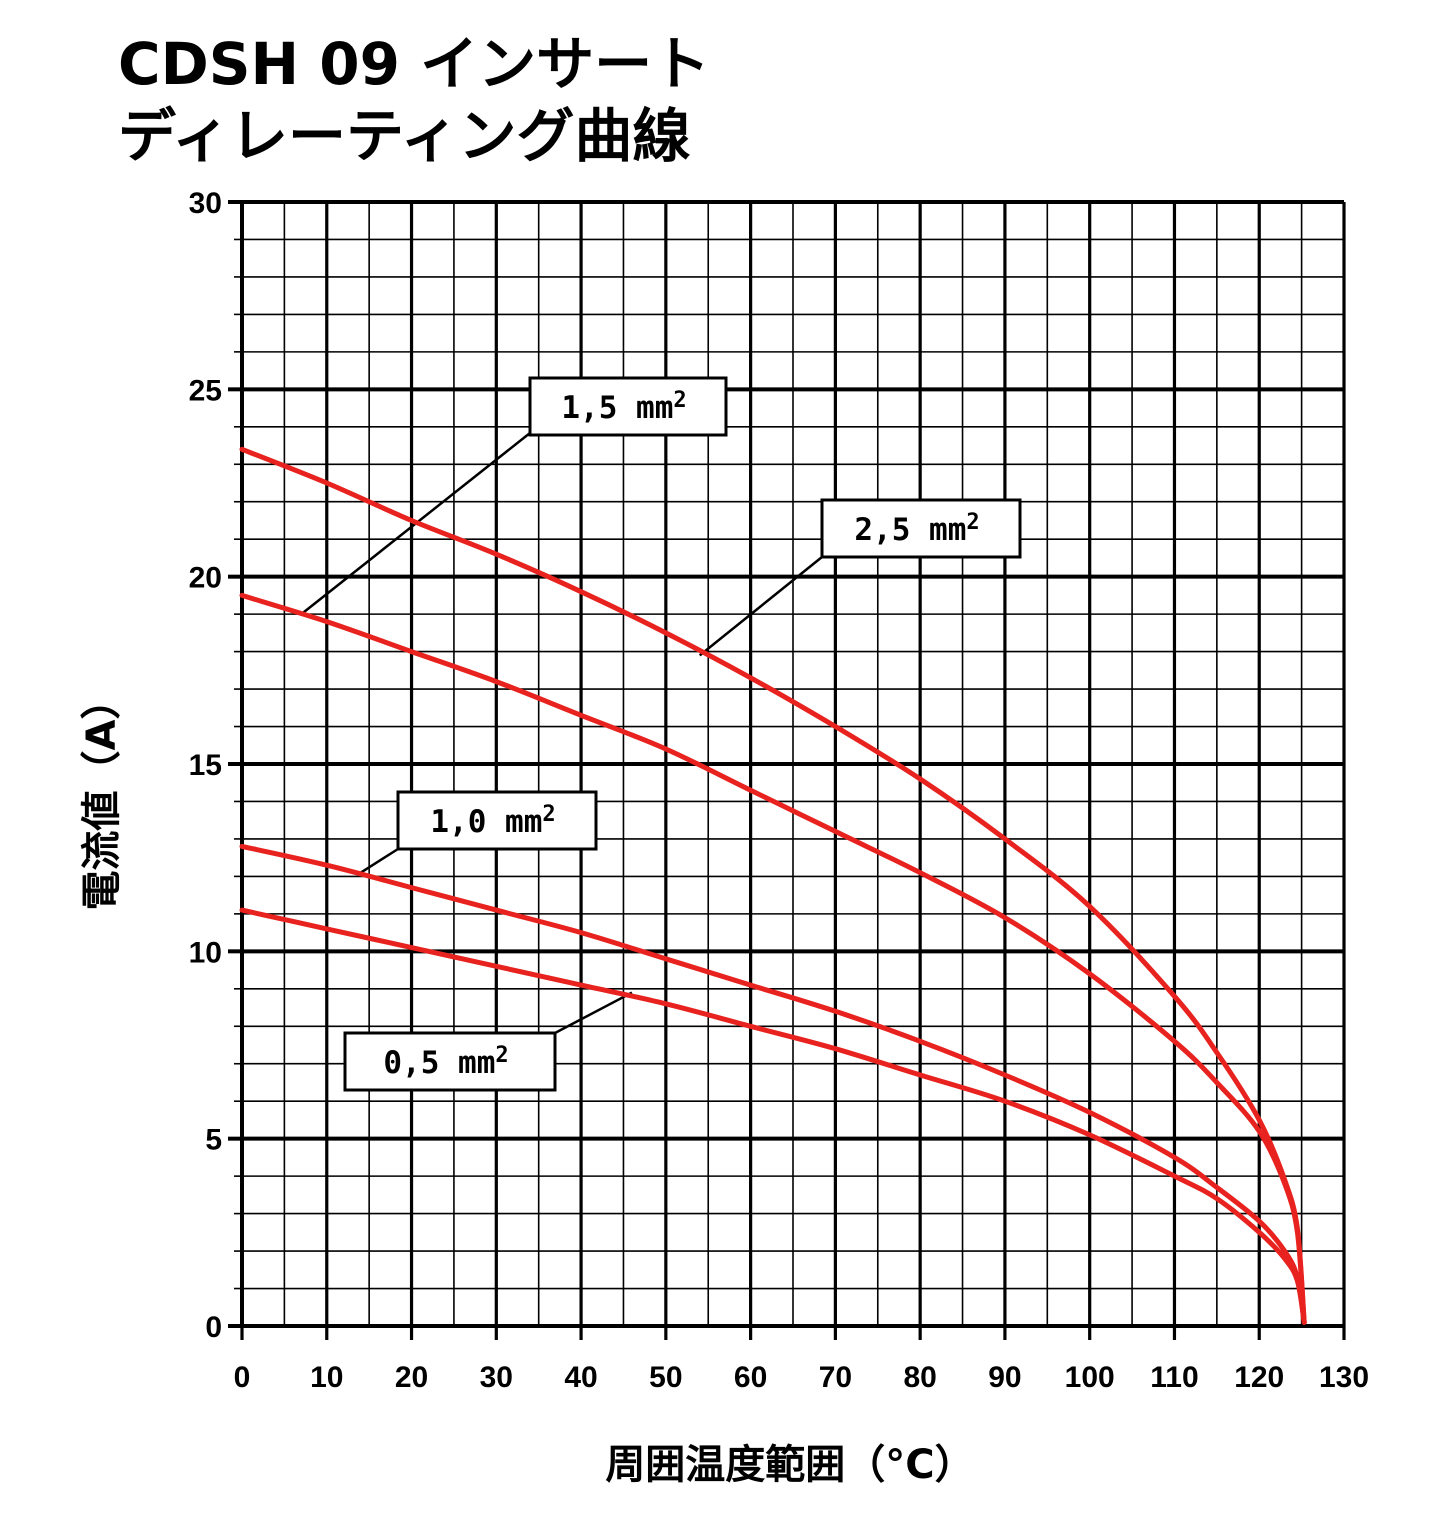  I want to click on x-tick-label: 80, so click(919, 1377).